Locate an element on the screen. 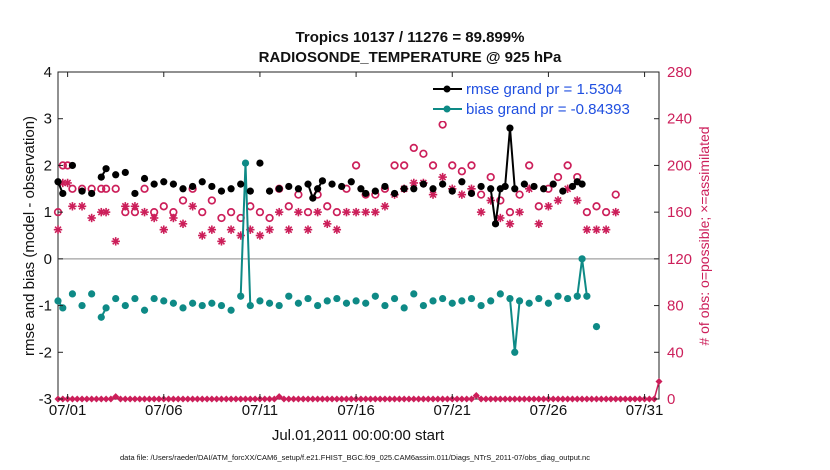 The height and width of the screenshot is (470, 830). x-tick-label: 07/11 is located at coordinates (260, 410).